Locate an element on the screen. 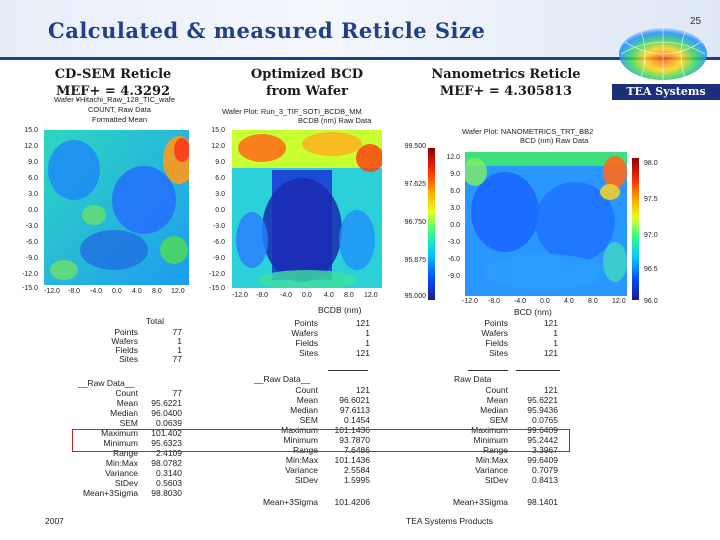  cdsem-stat-label: Count is located at coordinates (126, 393).